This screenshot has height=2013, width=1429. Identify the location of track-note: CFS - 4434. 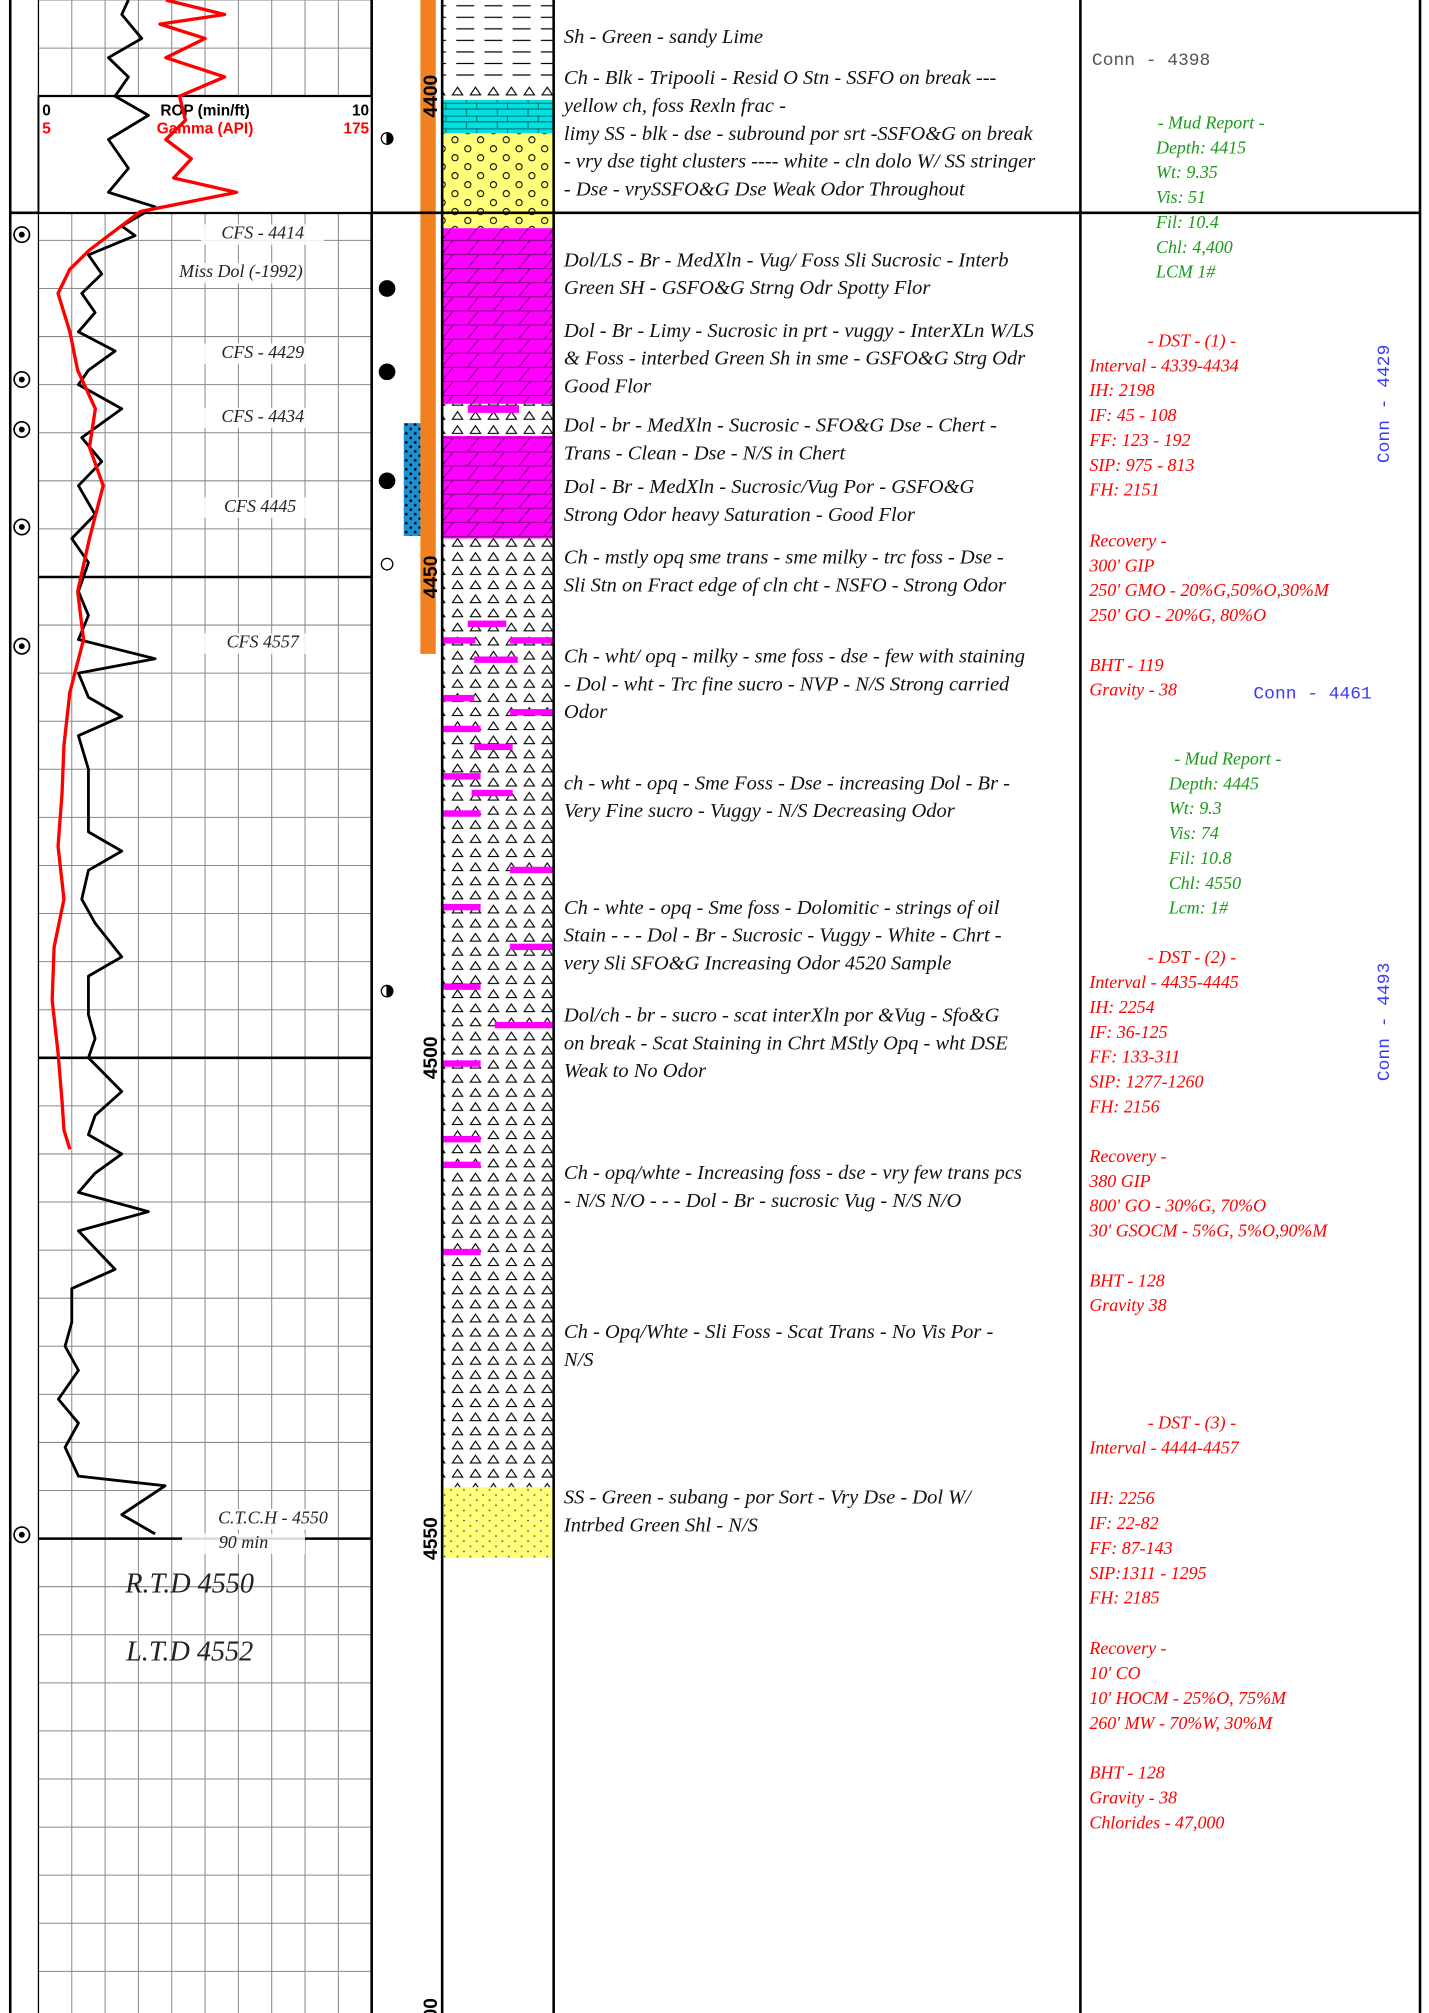
(262, 416).